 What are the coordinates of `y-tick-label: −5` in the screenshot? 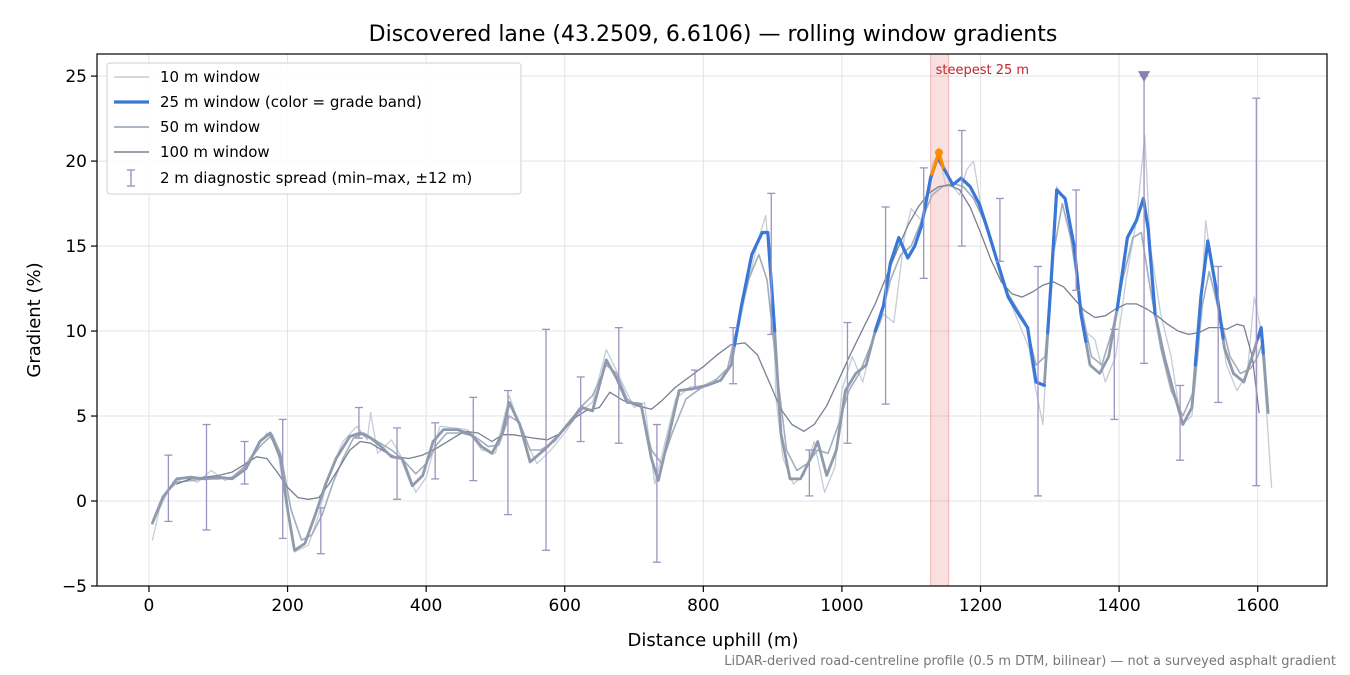 It's located at (74, 587).